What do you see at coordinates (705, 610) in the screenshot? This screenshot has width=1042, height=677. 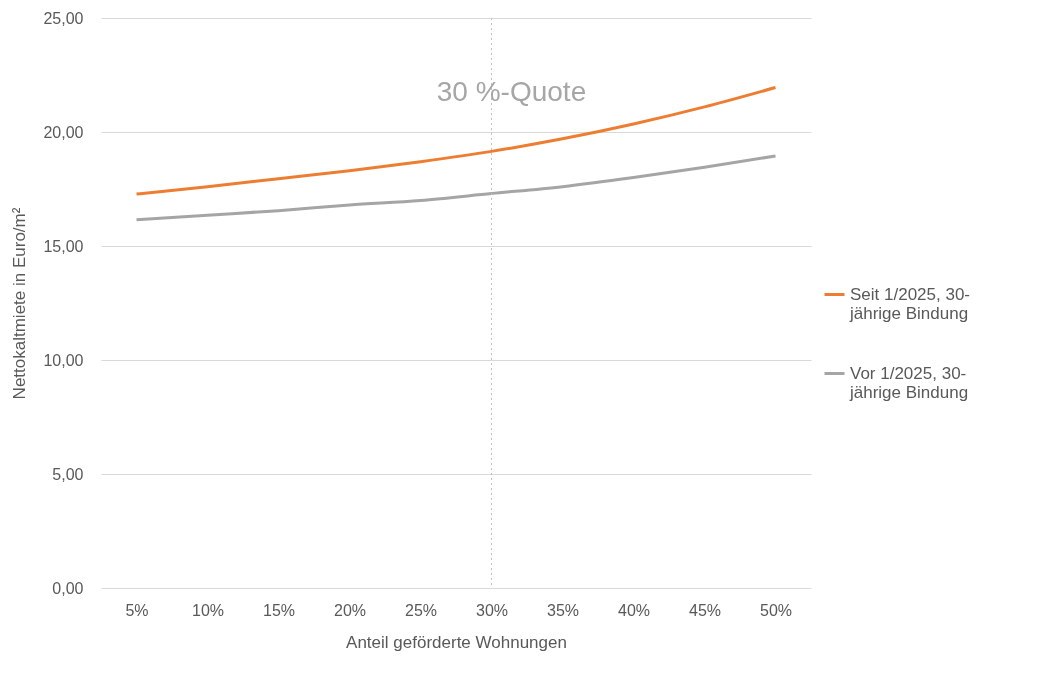 I see `x-tick-label: 45%` at bounding box center [705, 610].